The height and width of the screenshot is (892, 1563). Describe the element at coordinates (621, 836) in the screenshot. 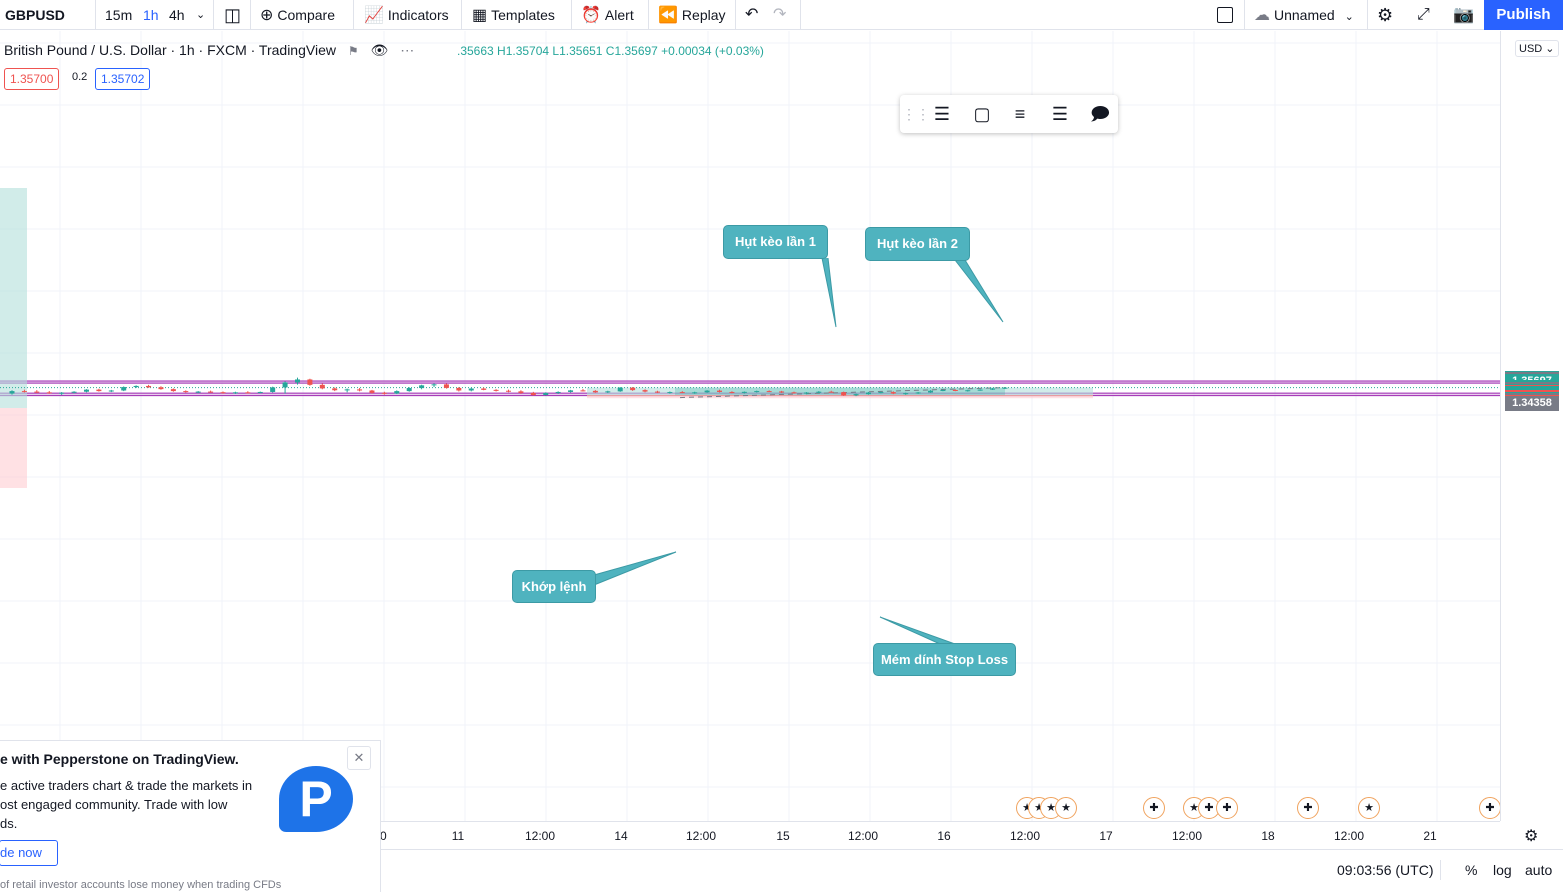

I see `time-axis-label: 14` at that location.